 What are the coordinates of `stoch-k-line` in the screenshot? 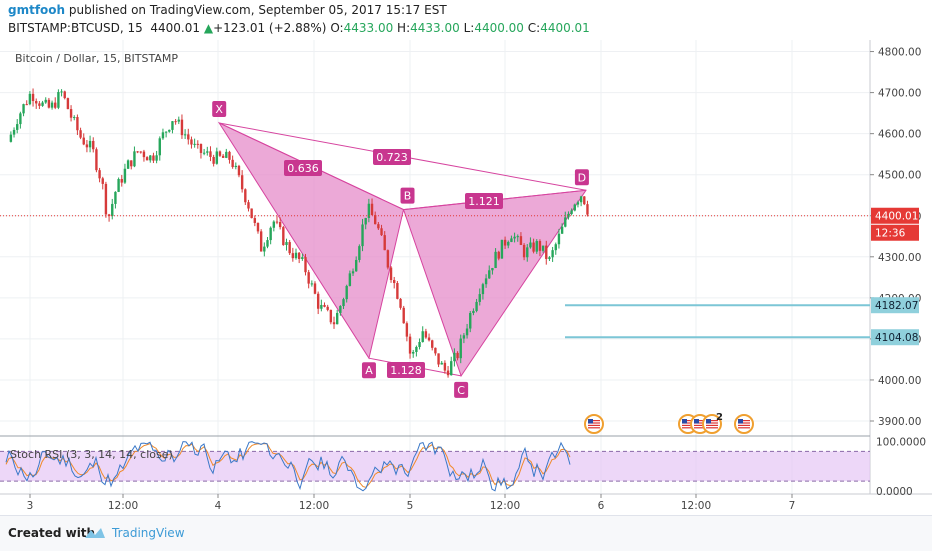 It's located at (288, 466).